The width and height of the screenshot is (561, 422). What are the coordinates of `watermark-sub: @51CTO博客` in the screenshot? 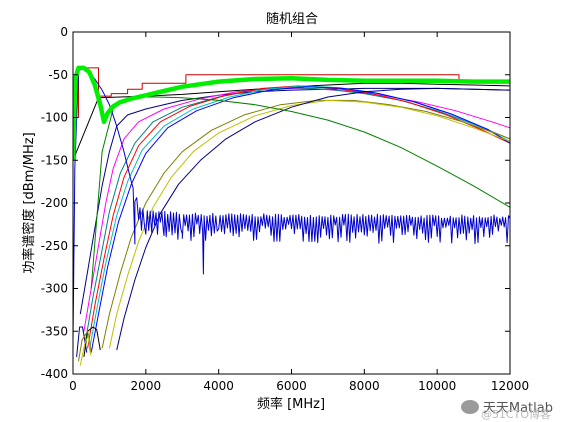 It's located at (515, 414).